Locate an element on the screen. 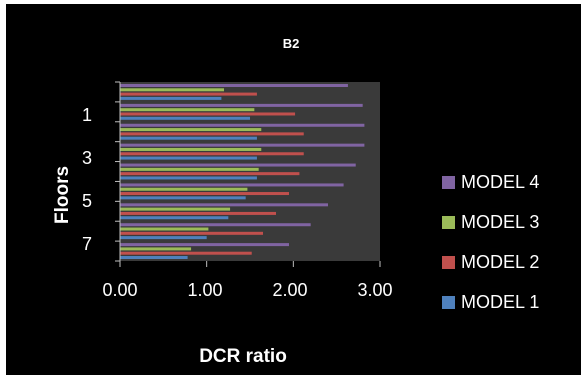 The image size is (588, 380). legend-item: MODEL 1 is located at coordinates (490, 302).